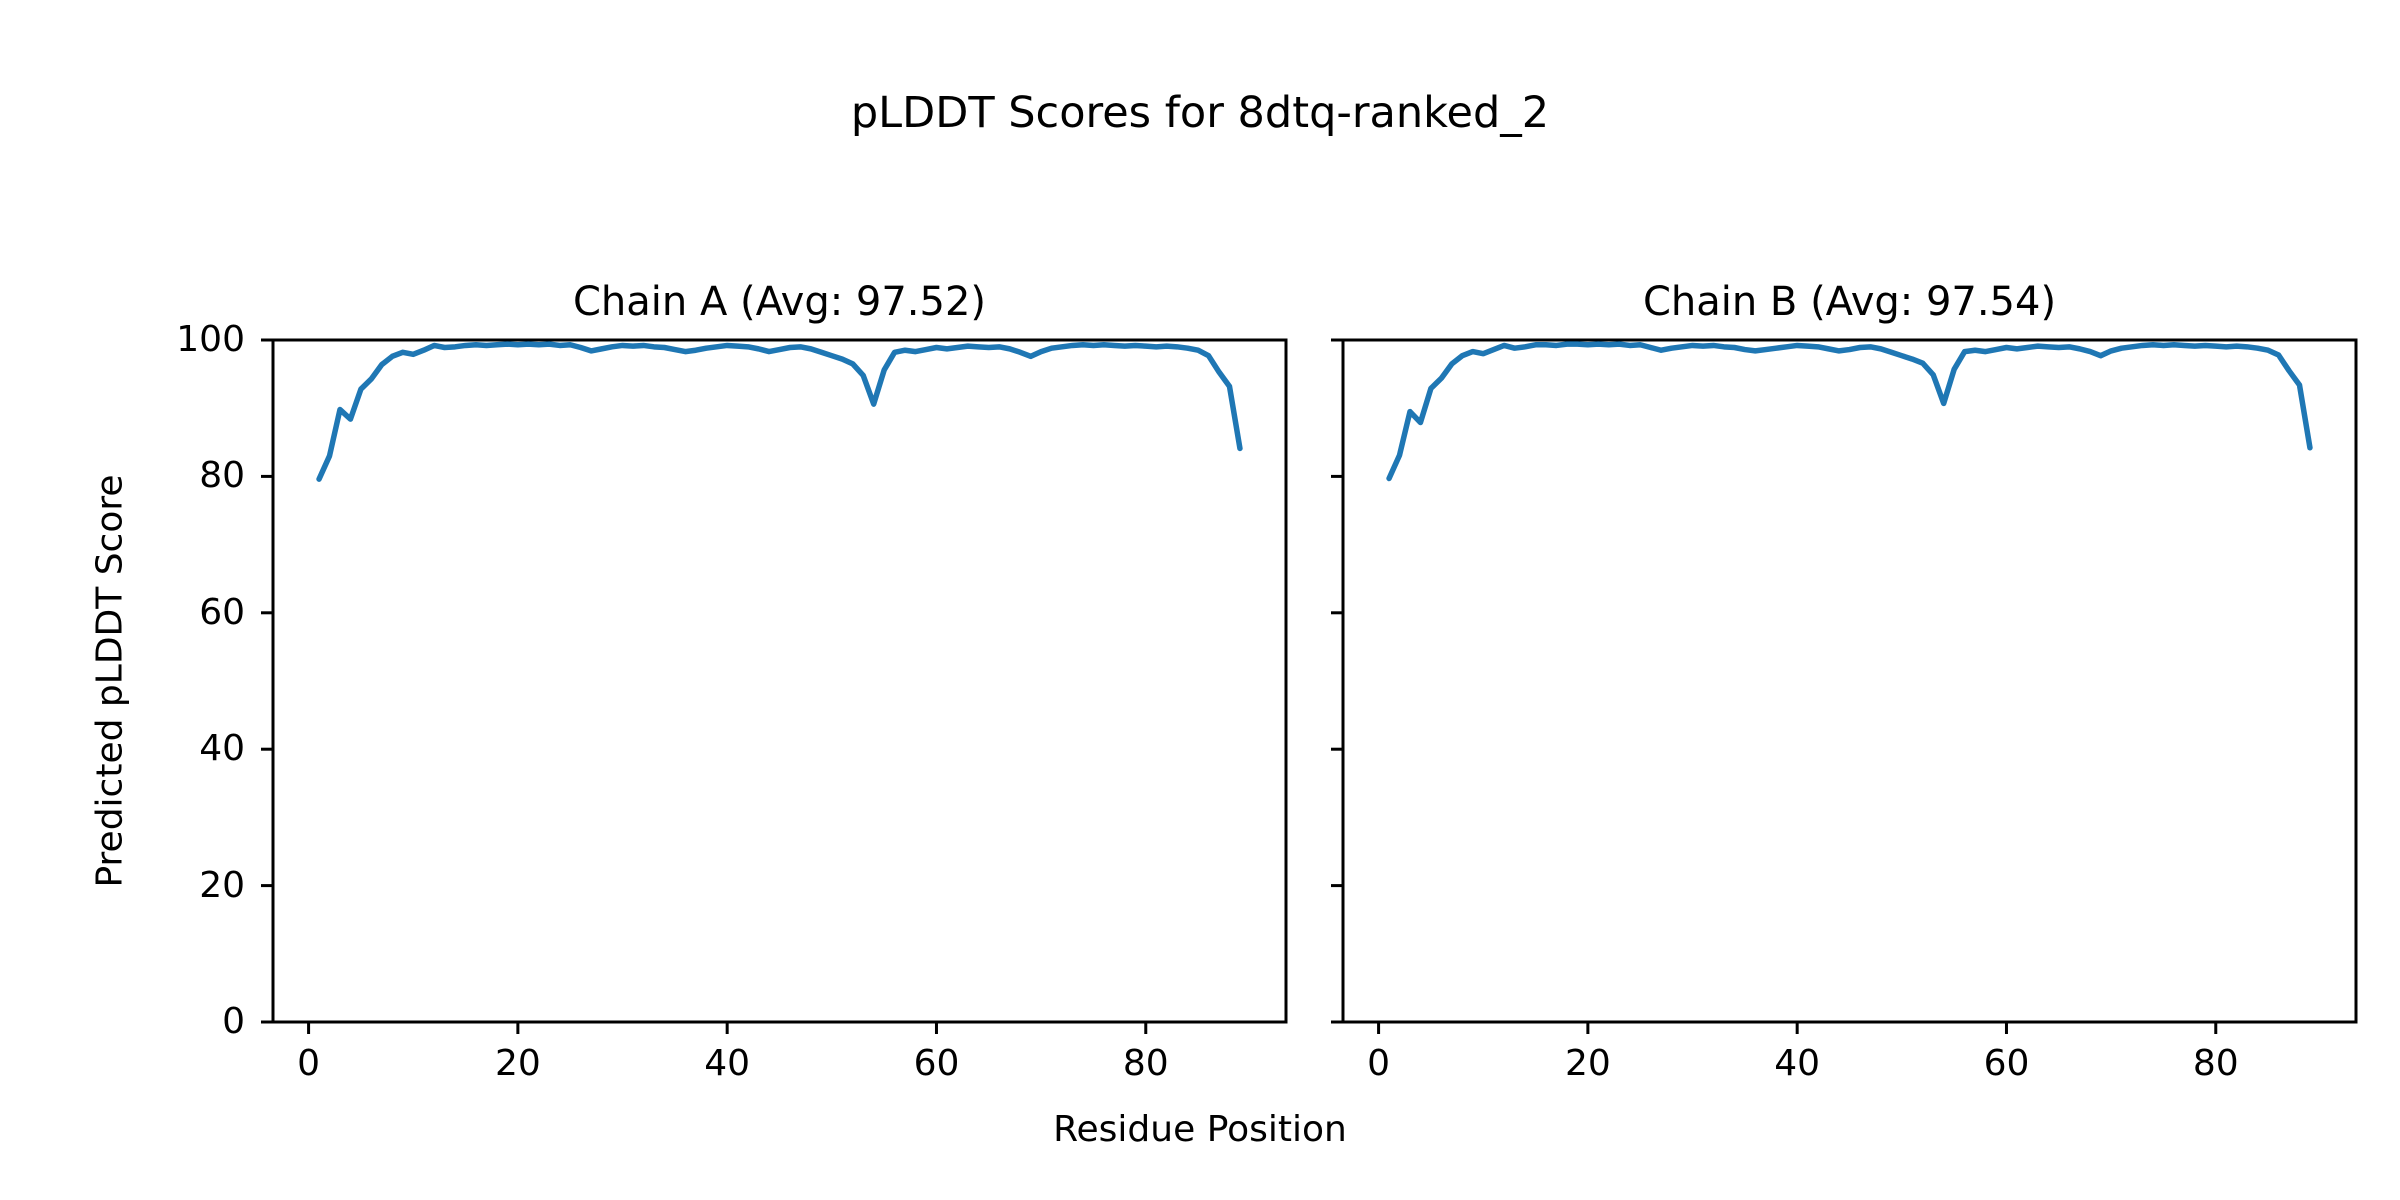  What do you see at coordinates (222, 885) in the screenshot?
I see `y-tick-label: 20` at bounding box center [222, 885].